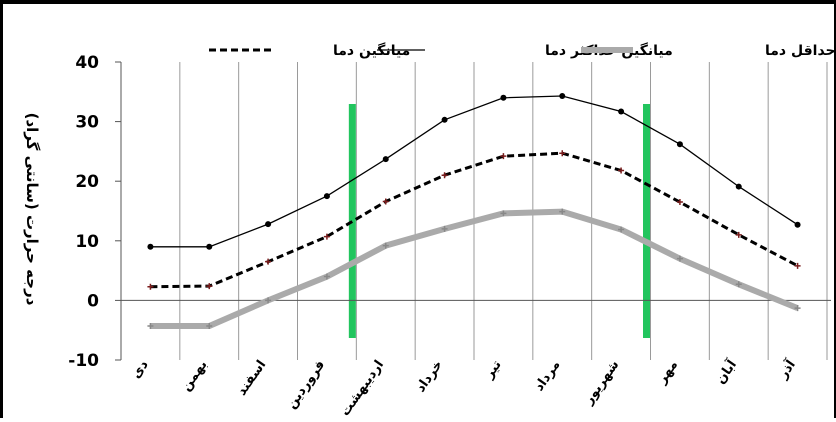  What do you see at coordinates (429, 376) in the screenshot?
I see `x-tick-label: خرداد` at bounding box center [429, 376].